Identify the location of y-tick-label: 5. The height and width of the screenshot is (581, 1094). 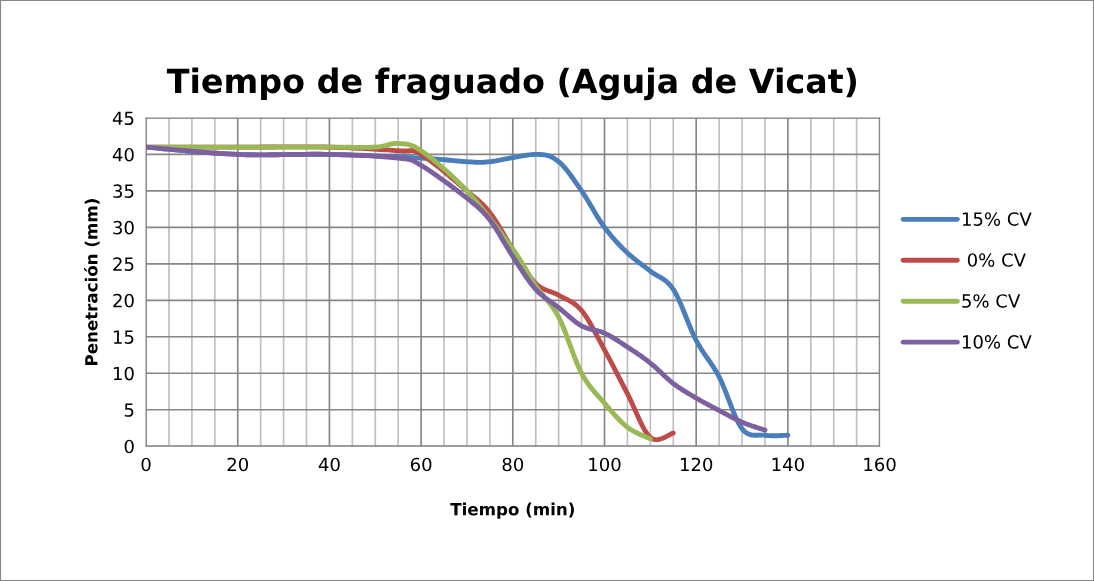
(129, 410).